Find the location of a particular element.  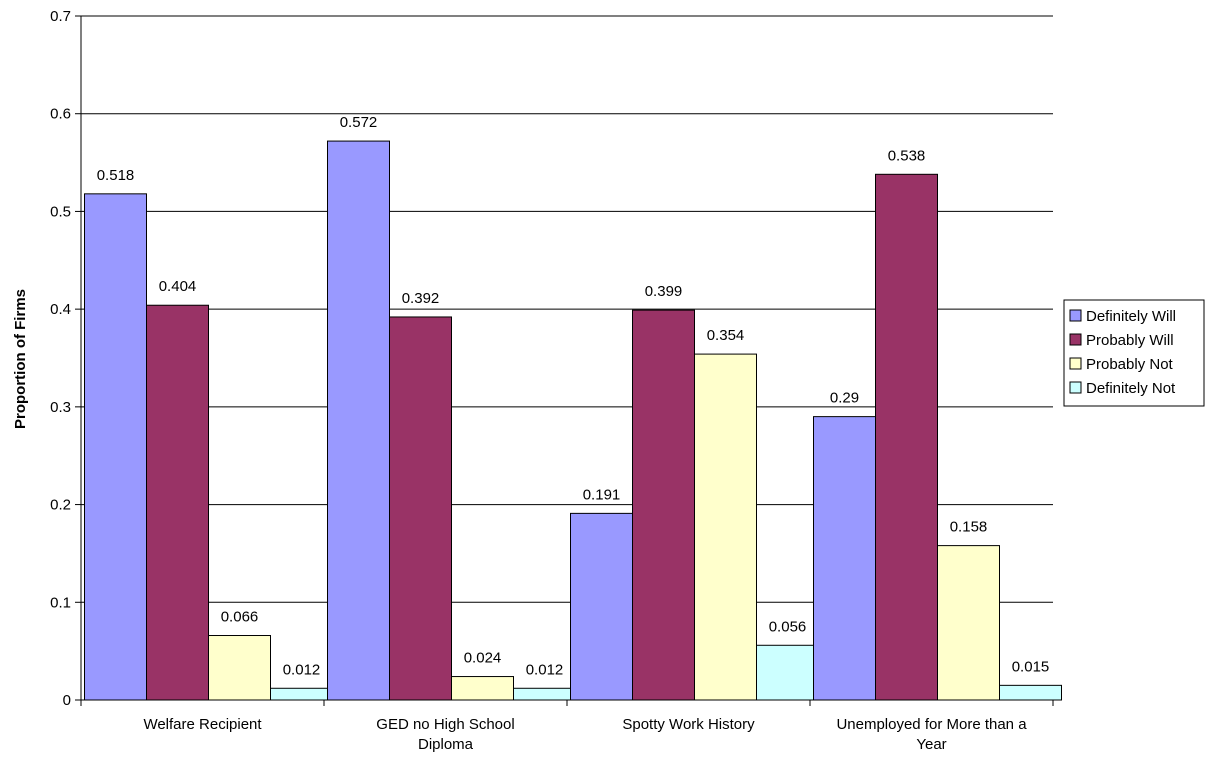

data-label: 0.518 is located at coordinates (116, 175).